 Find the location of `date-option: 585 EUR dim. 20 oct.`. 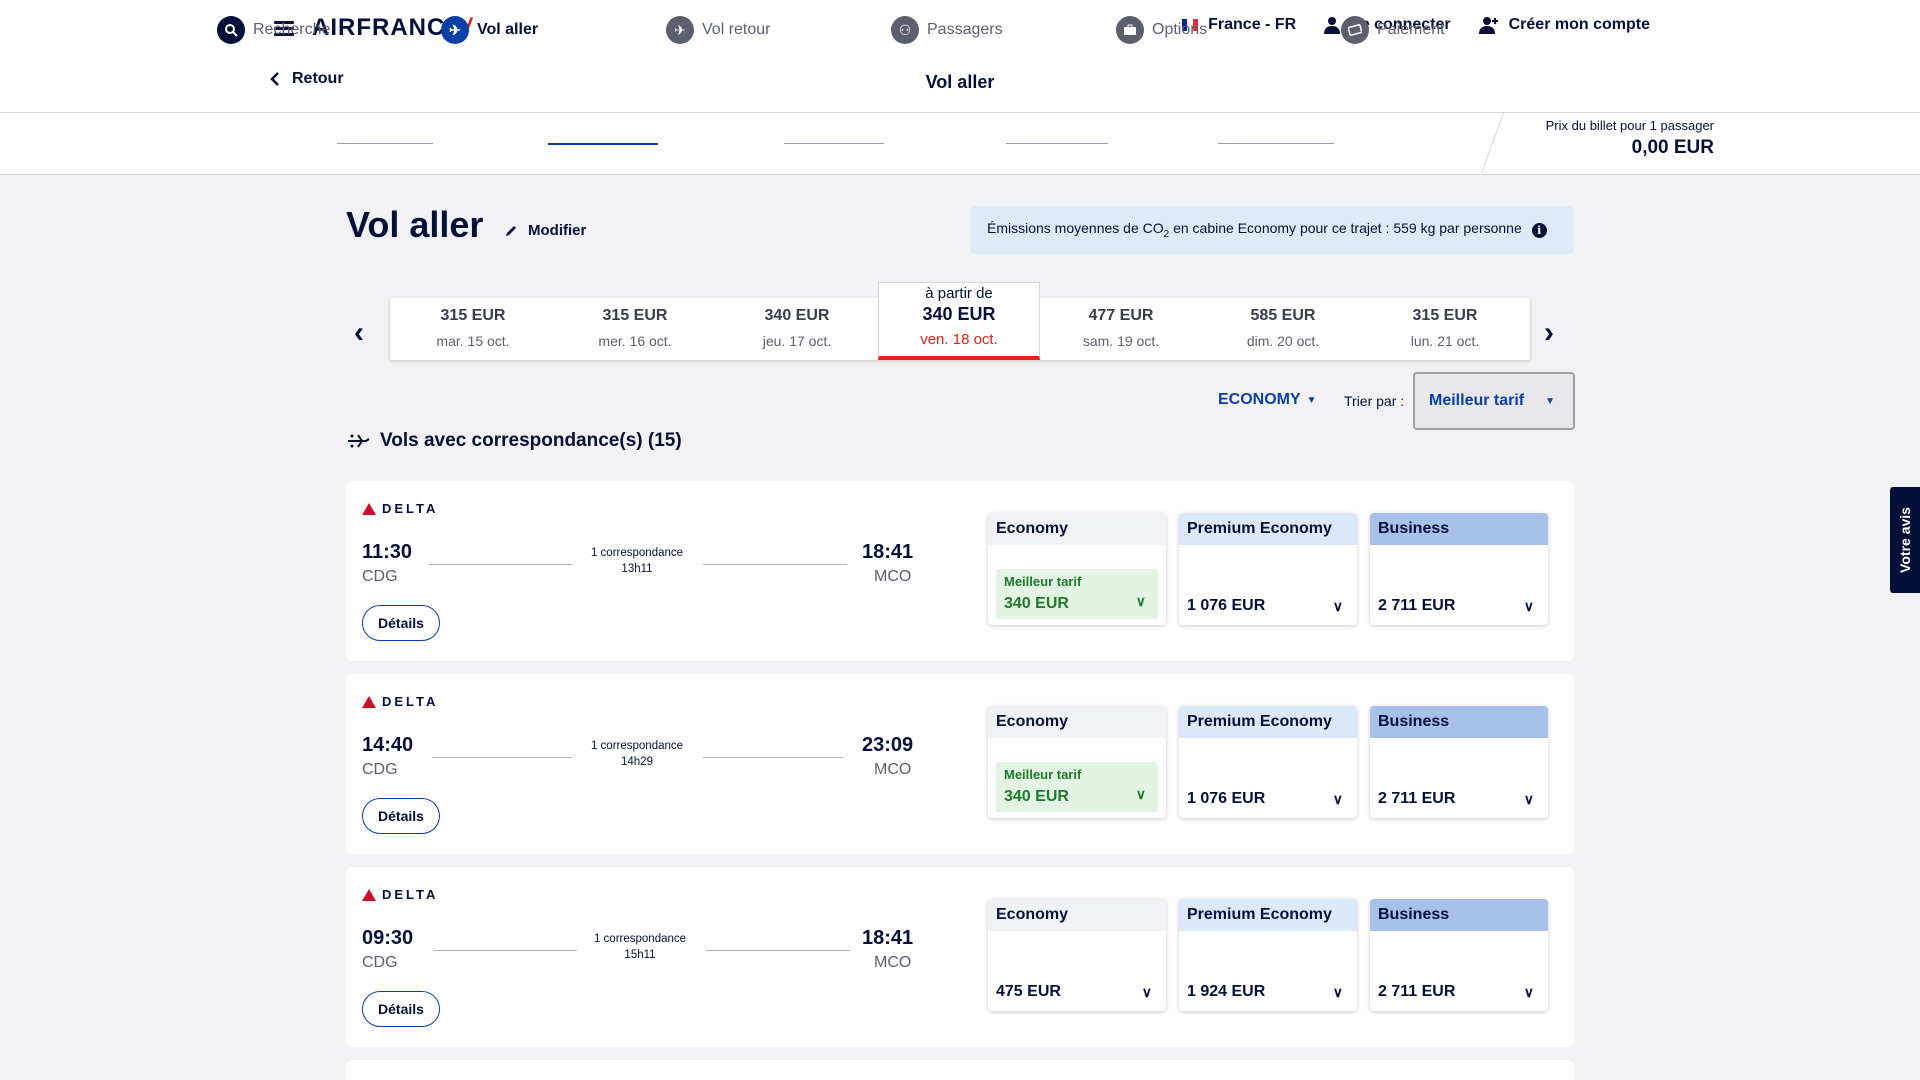

date-option: 585 EUR dim. 20 oct. is located at coordinates (1283, 328).